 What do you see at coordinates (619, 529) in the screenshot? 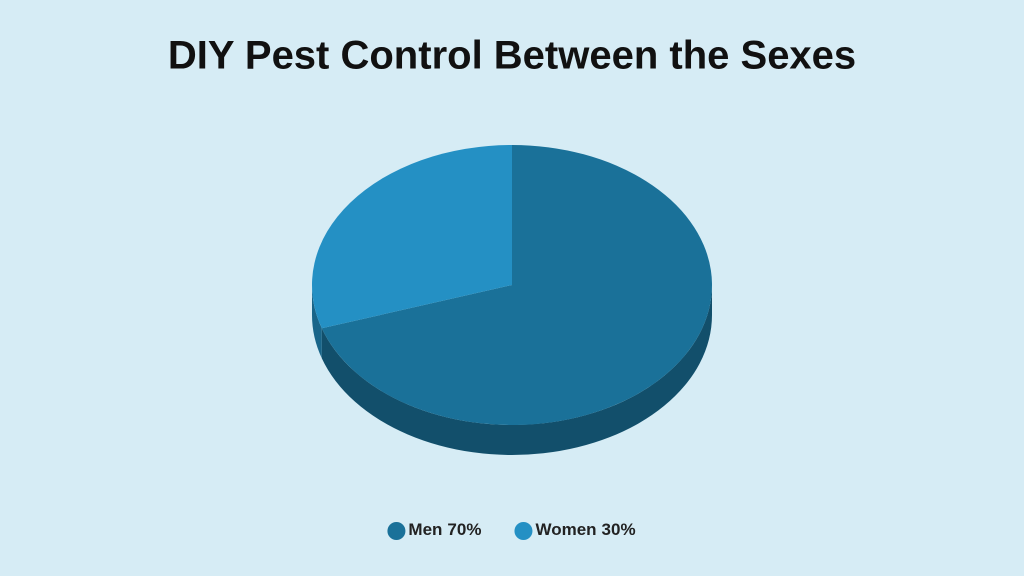
I see `legend-value: 30%` at bounding box center [619, 529].